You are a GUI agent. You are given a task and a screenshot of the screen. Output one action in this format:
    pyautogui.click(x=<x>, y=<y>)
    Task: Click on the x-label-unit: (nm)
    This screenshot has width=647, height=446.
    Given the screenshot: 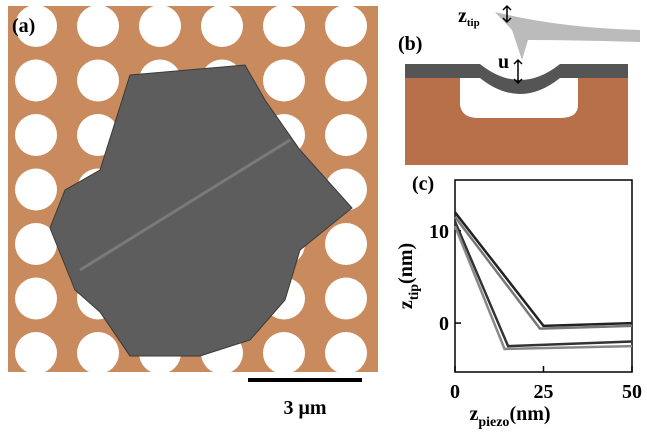 What is the action you would take?
    pyautogui.click(x=529, y=414)
    